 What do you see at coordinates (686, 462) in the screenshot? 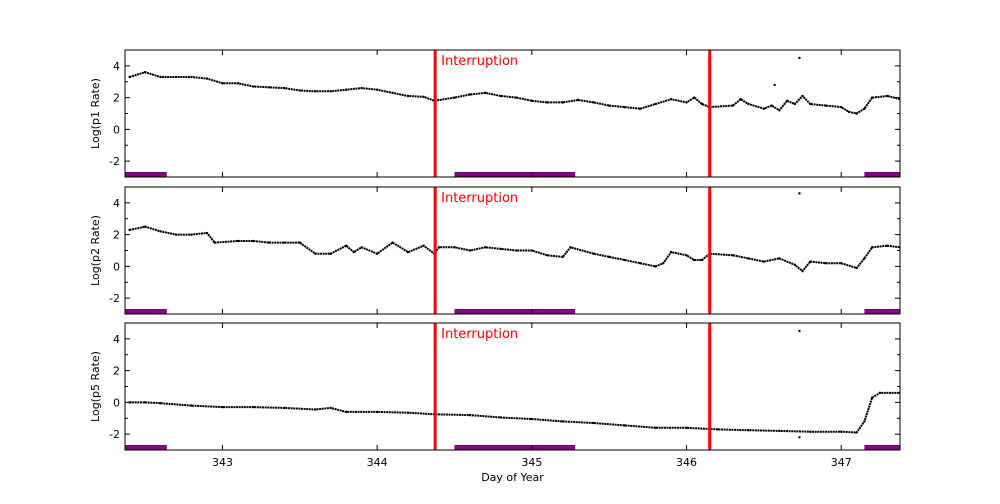
I see `x-tick-label: 346` at bounding box center [686, 462].